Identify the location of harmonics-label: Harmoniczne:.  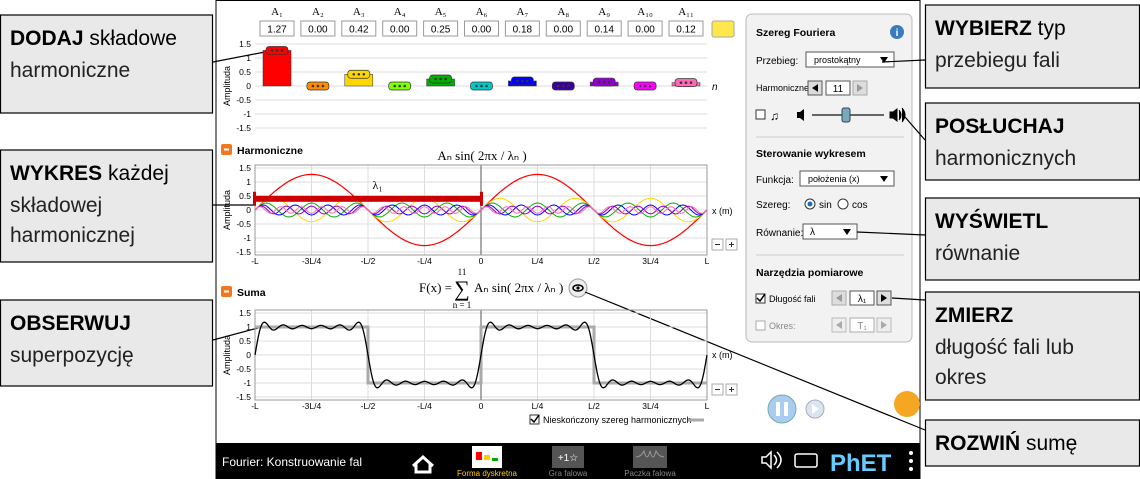
(784, 88).